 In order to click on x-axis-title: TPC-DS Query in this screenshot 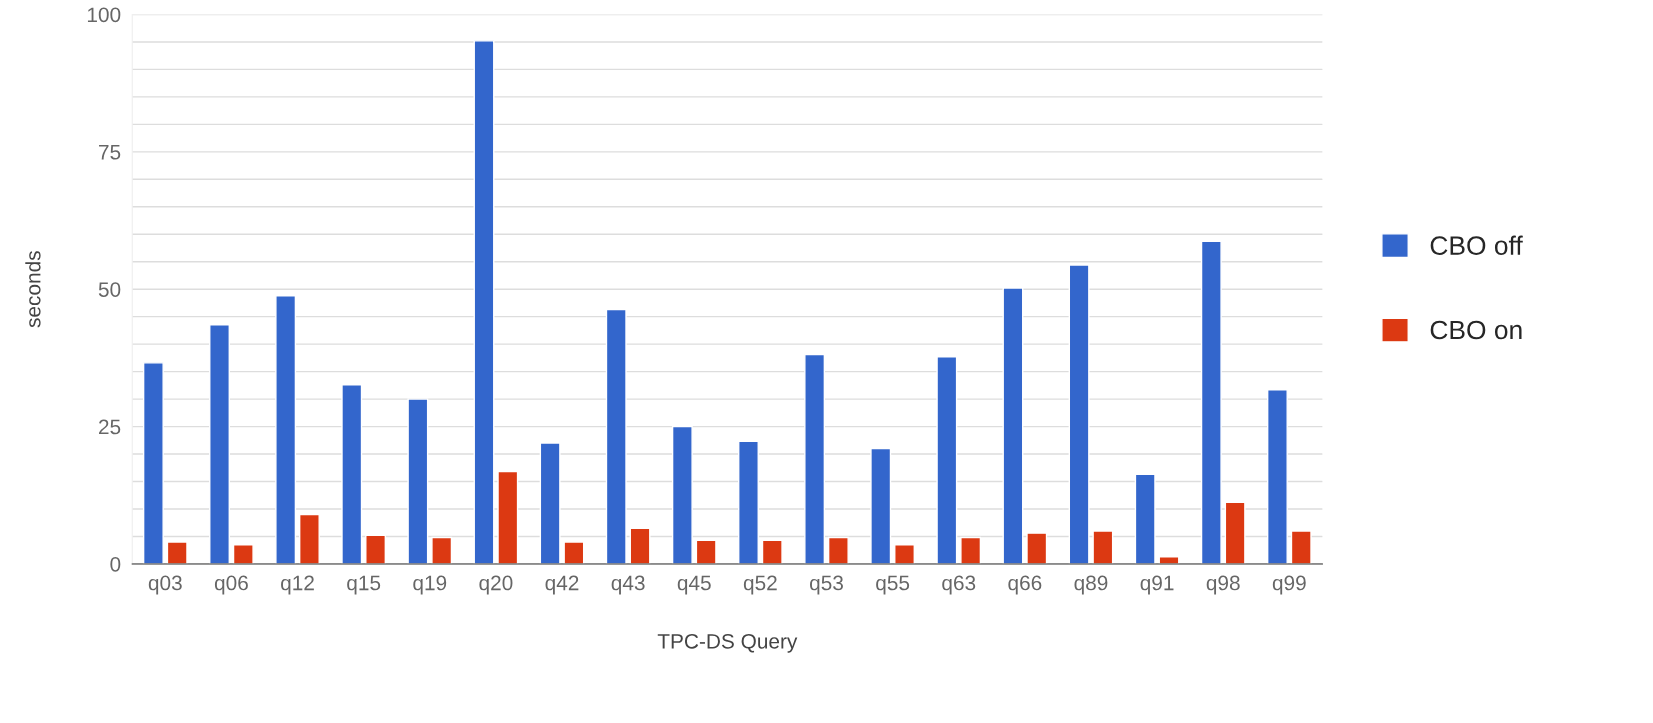, I will do `click(727, 643)`.